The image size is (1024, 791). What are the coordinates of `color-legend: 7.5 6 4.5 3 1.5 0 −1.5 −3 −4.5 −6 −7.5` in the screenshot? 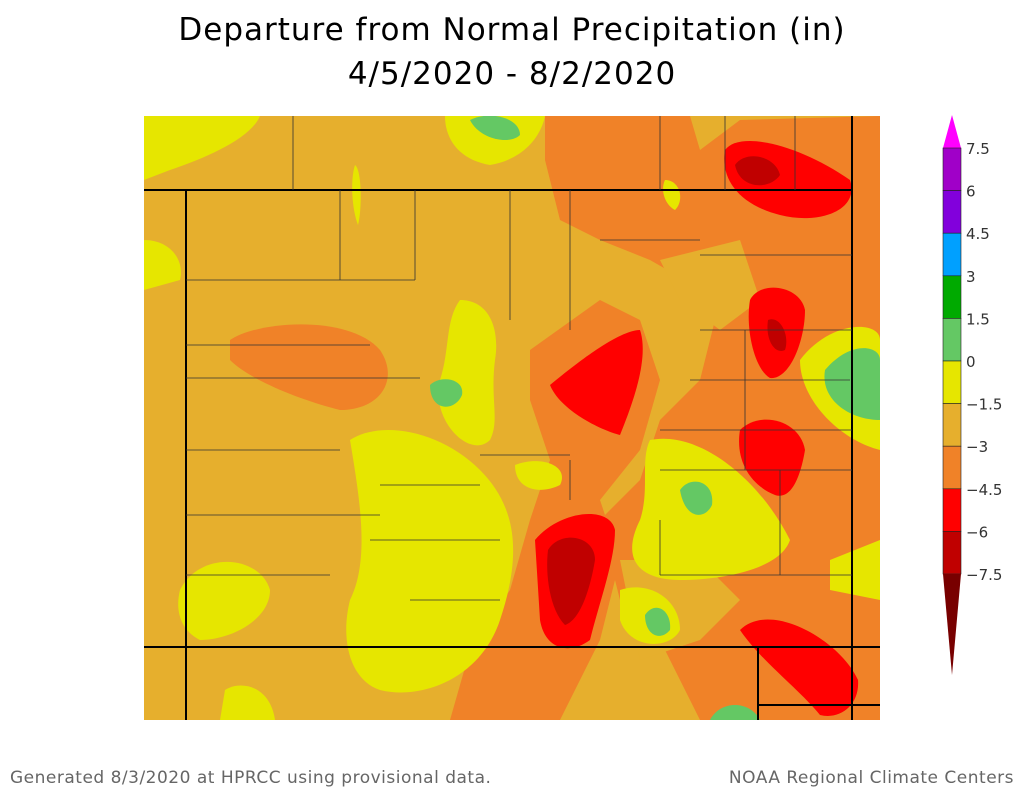 It's located at (972, 395).